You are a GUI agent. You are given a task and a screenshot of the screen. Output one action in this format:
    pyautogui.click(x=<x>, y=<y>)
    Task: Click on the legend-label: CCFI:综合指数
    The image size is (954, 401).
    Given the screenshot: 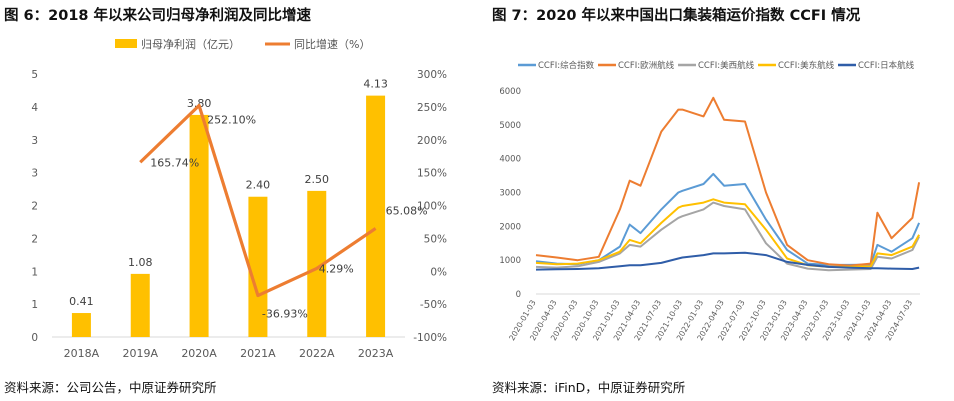 What is the action you would take?
    pyautogui.click(x=566, y=65)
    